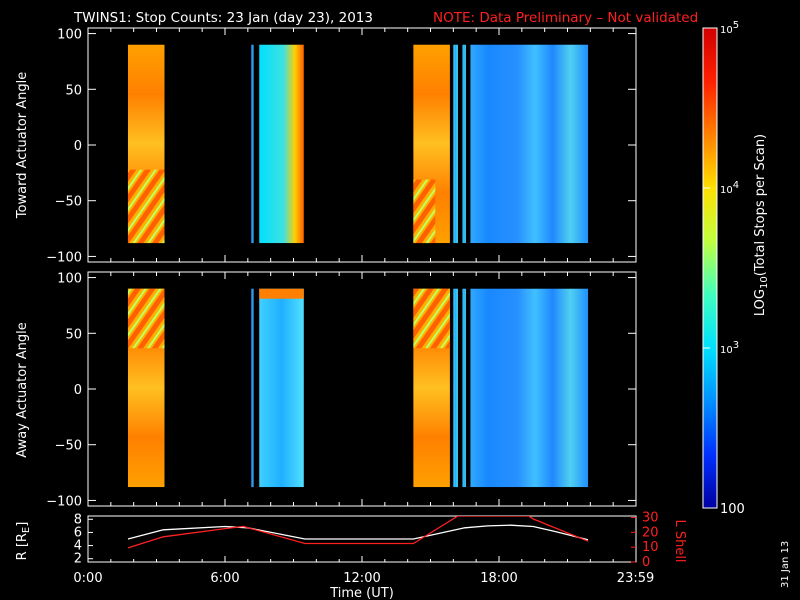 The width and height of the screenshot is (800, 600). Describe the element at coordinates (650, 532) in the screenshot. I see `orbit-y2tick-label: 20` at that location.